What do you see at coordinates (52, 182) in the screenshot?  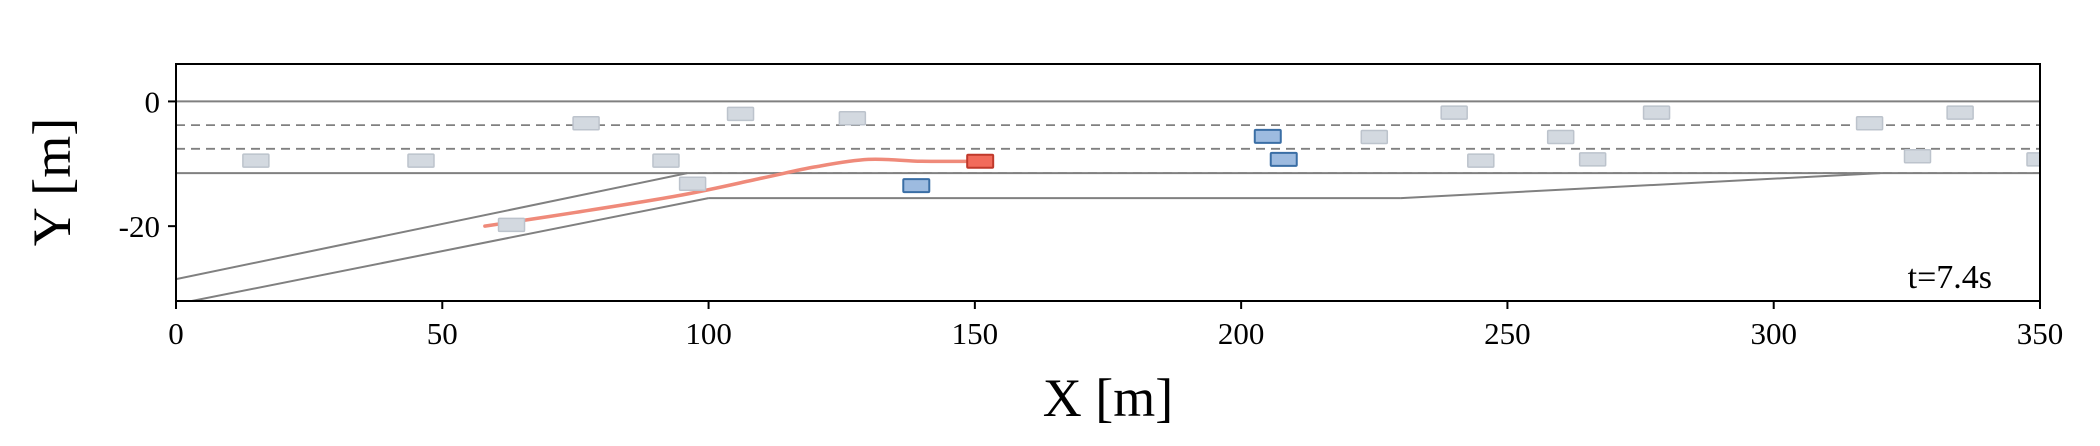 I see `y-axis-label: Y [m]` at bounding box center [52, 182].